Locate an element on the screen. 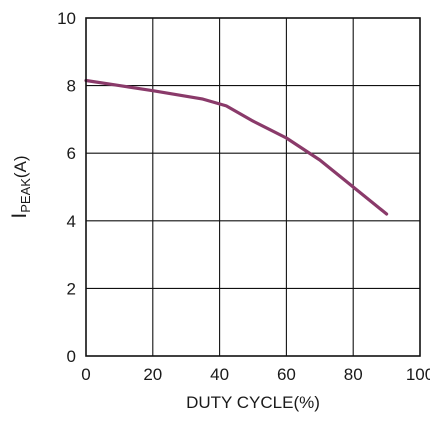 This screenshot has height=425, width=430. x-tick-label: 60 is located at coordinates (286, 374).